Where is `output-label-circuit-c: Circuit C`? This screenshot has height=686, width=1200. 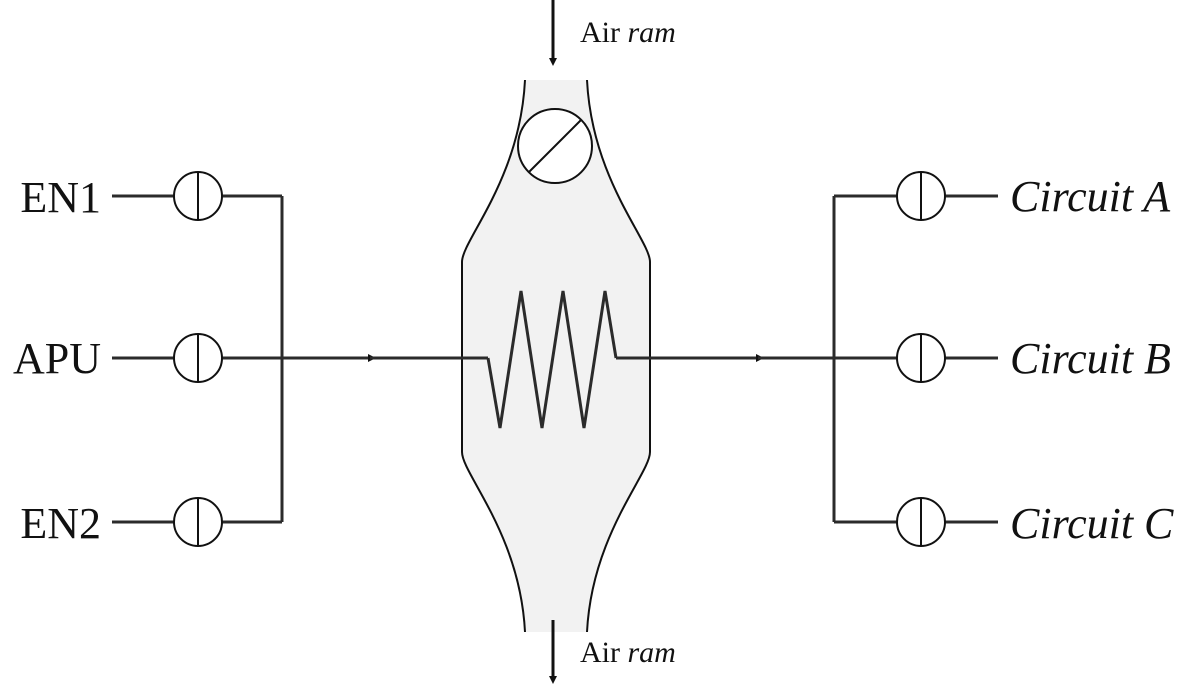
output-label-circuit-c: Circuit C is located at coordinates (1092, 523).